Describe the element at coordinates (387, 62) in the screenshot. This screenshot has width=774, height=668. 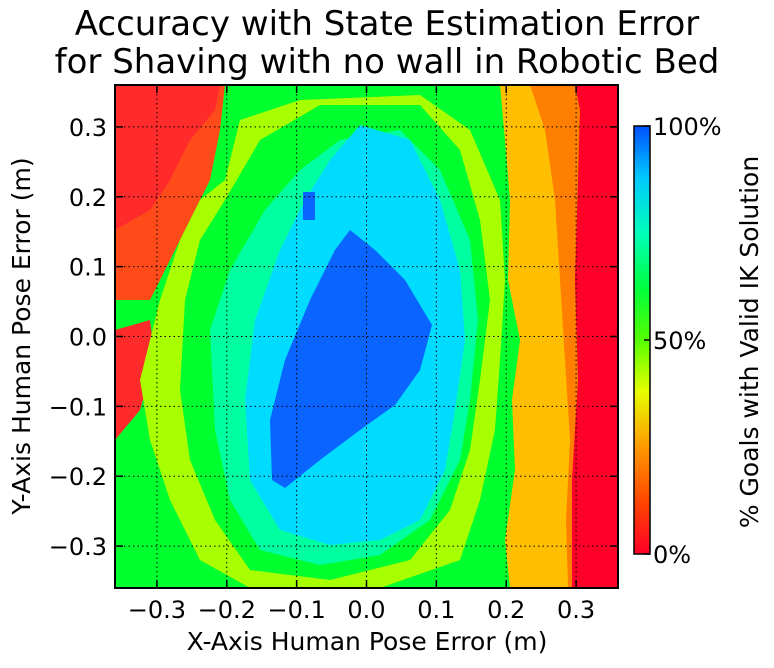
I see `chart-title-line-2: for Shaving with no wall in Robotic Bed` at that location.